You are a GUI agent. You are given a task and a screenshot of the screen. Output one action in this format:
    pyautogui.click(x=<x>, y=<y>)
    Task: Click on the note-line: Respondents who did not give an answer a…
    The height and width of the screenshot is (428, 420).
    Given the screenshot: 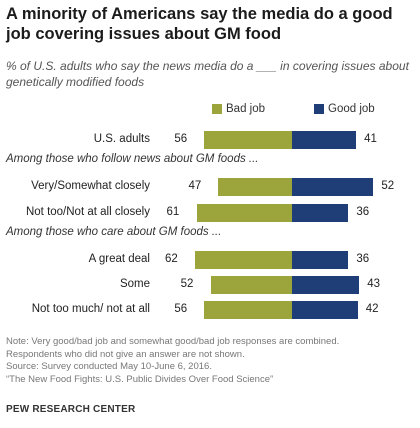 What is the action you would take?
    pyautogui.click(x=125, y=354)
    